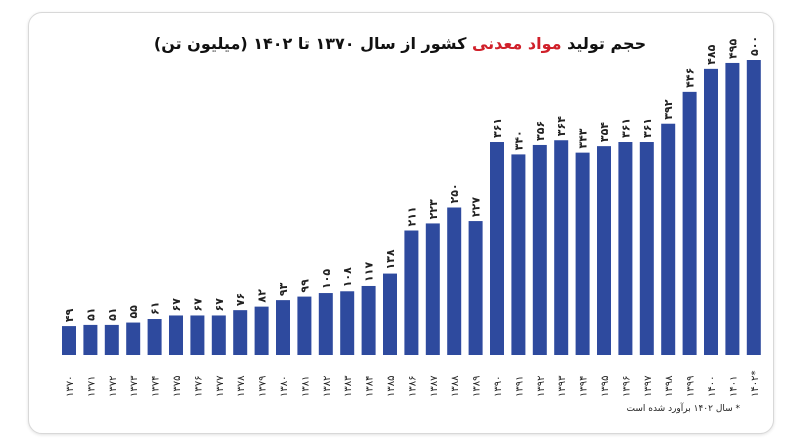 The height and width of the screenshot is (447, 800). What do you see at coordinates (70, 386) in the screenshot?
I see `x-tick-label: ۱۳۷۰` at bounding box center [70, 386].